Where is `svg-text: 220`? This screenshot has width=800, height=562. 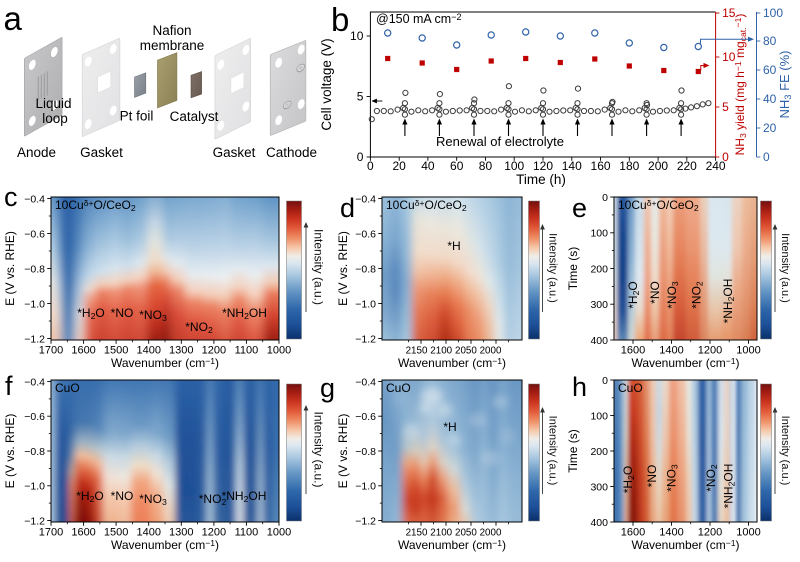
svg-text: 220 is located at coordinates (687, 166).